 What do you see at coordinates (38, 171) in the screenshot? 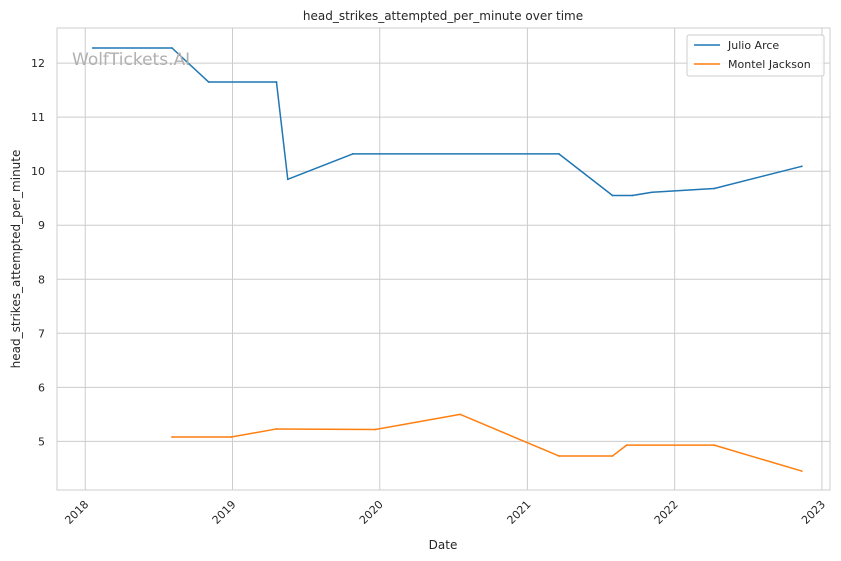
I see `y-tick-label: 10` at bounding box center [38, 171].